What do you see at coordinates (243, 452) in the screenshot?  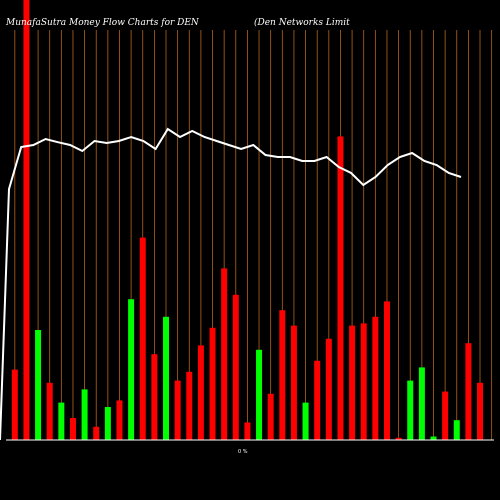 I see `center-label: 0 %` at bounding box center [243, 452].